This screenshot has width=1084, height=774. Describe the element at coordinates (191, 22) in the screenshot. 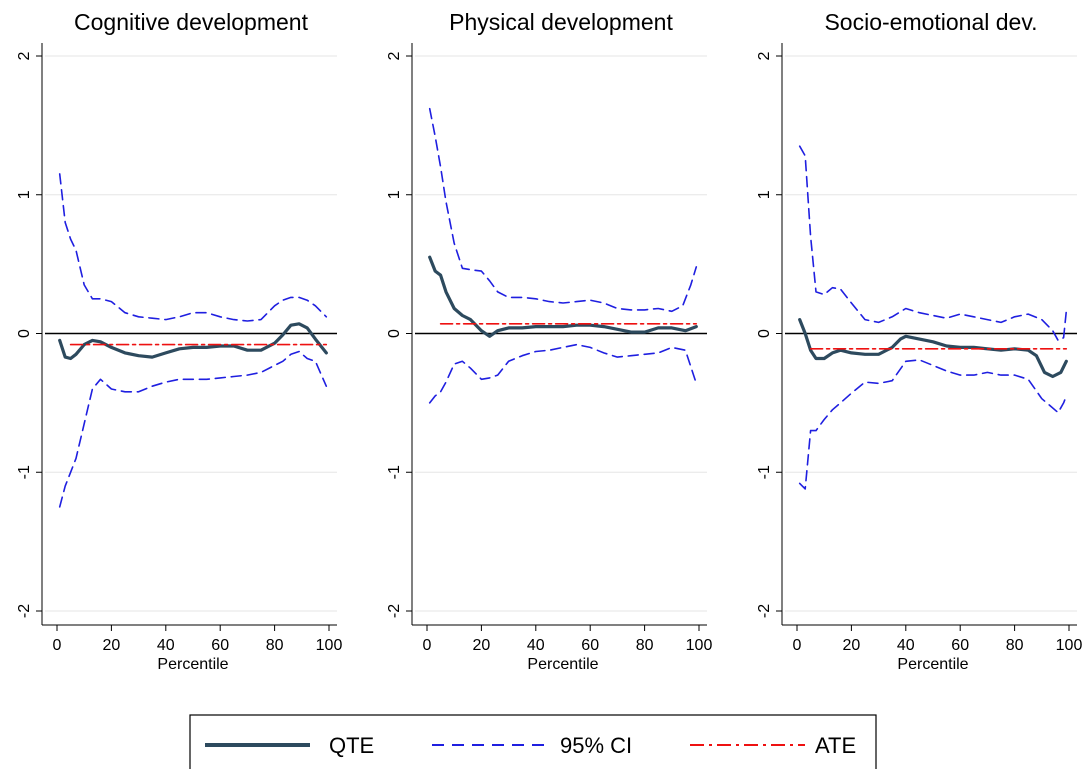

I see `panel-title: Cognitive development` at that location.